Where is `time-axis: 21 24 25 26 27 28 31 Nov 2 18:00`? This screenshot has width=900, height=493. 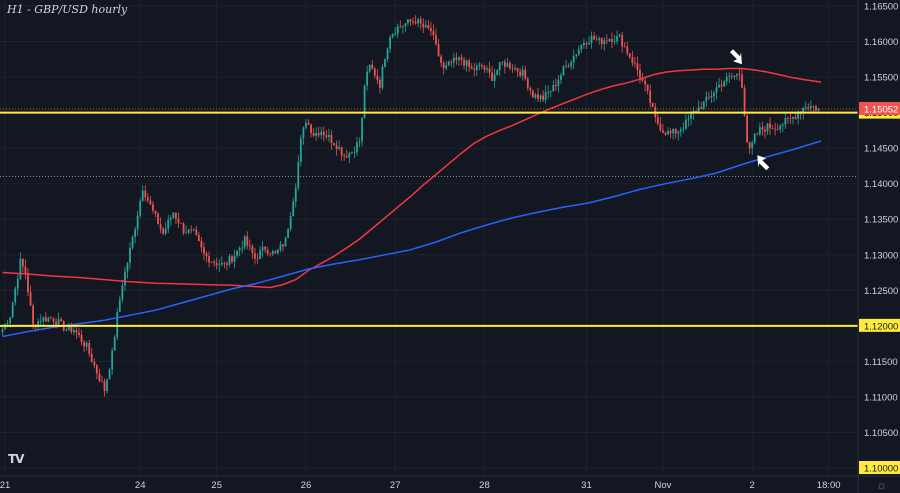
time-axis: 21 24 25 26 27 28 31 Nov 2 18:00 is located at coordinates (450, 483).